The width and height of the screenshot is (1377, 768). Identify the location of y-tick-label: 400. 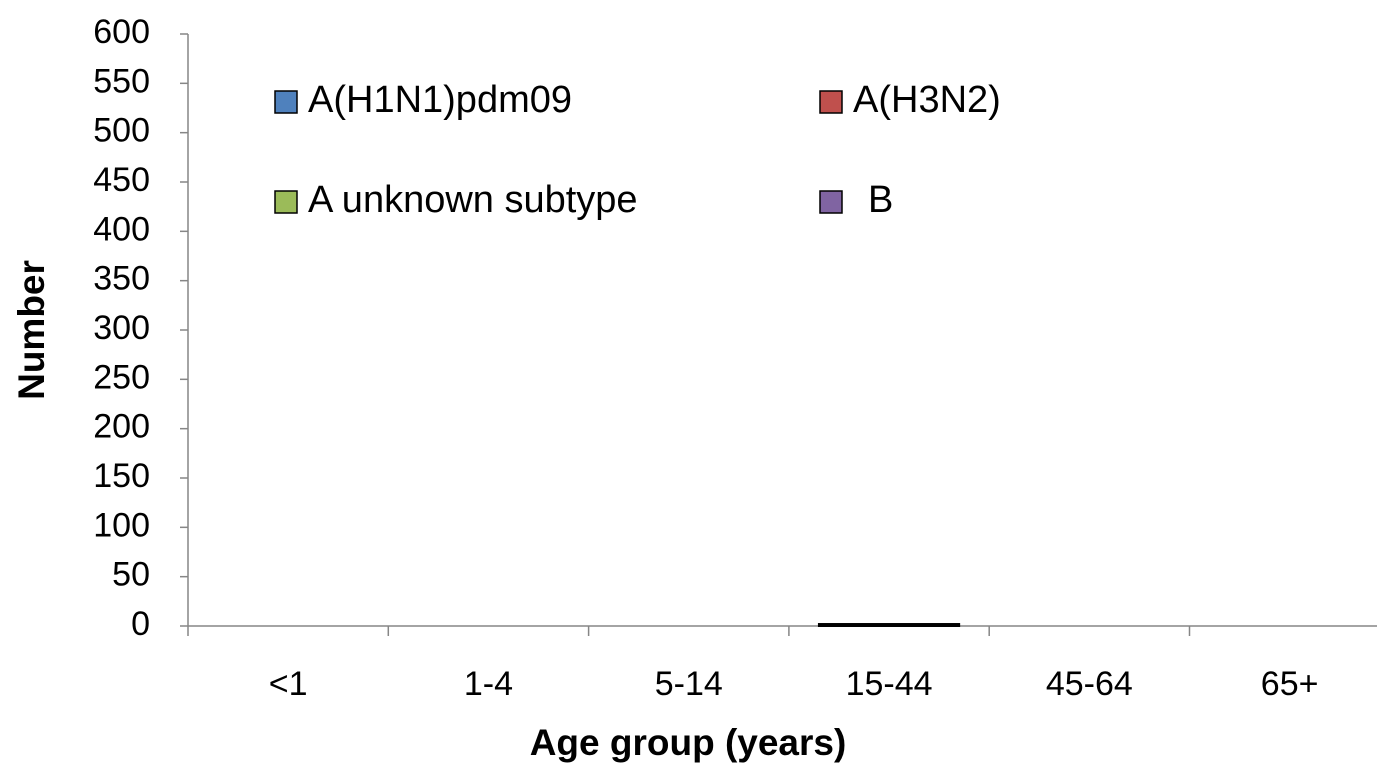
(121, 229).